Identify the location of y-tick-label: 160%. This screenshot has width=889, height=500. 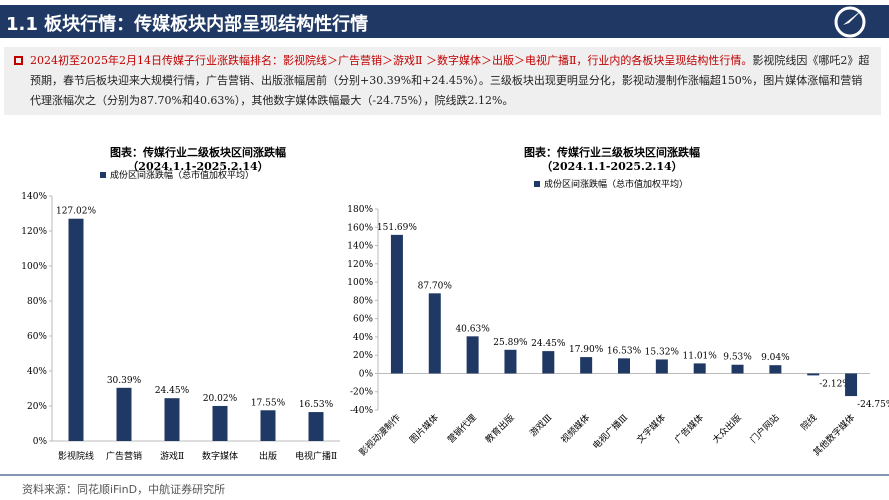
(360, 228).